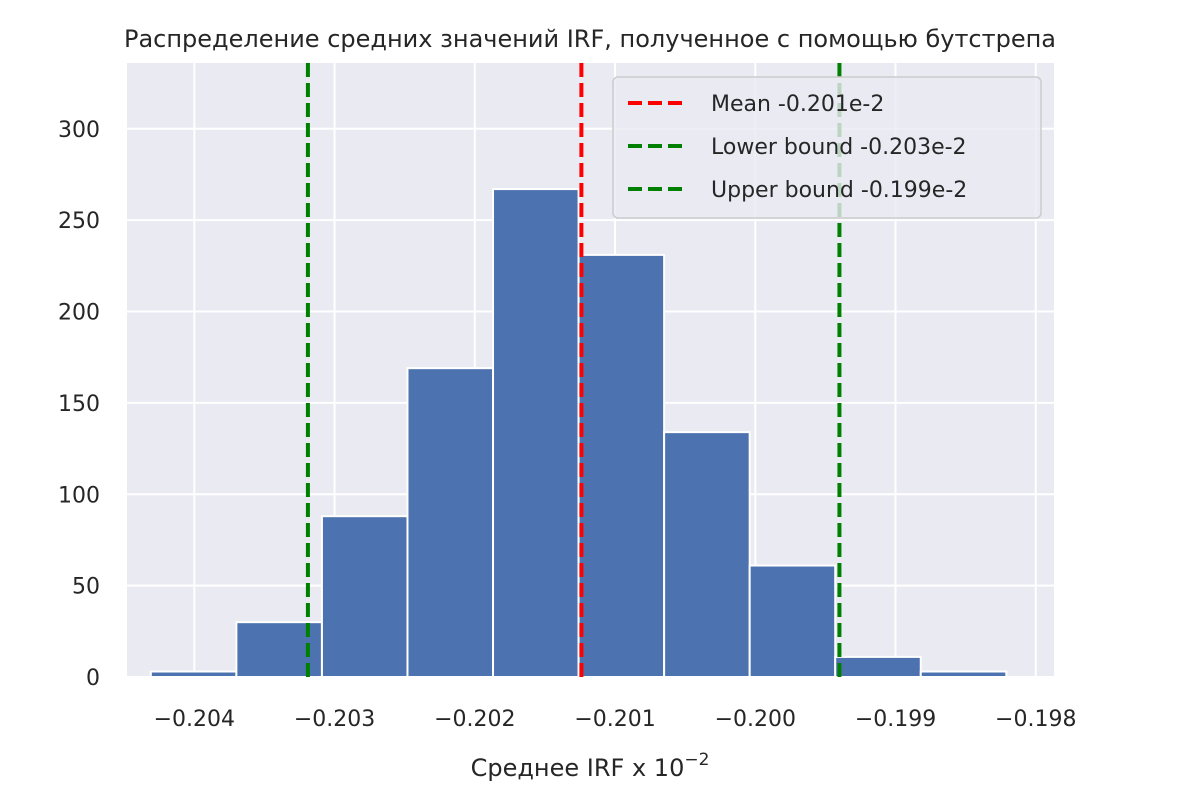  Describe the element at coordinates (755, 719) in the screenshot. I see `x-tick-label: −0.200` at that location.